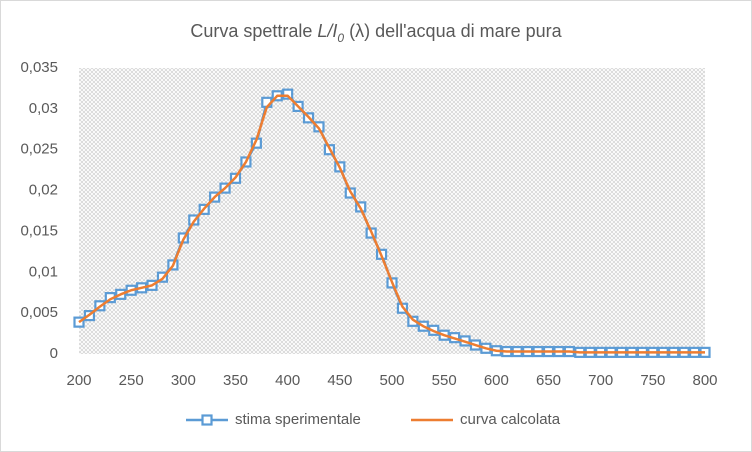  What do you see at coordinates (39, 230) in the screenshot?
I see `y-tick-label: 0,015` at bounding box center [39, 230].